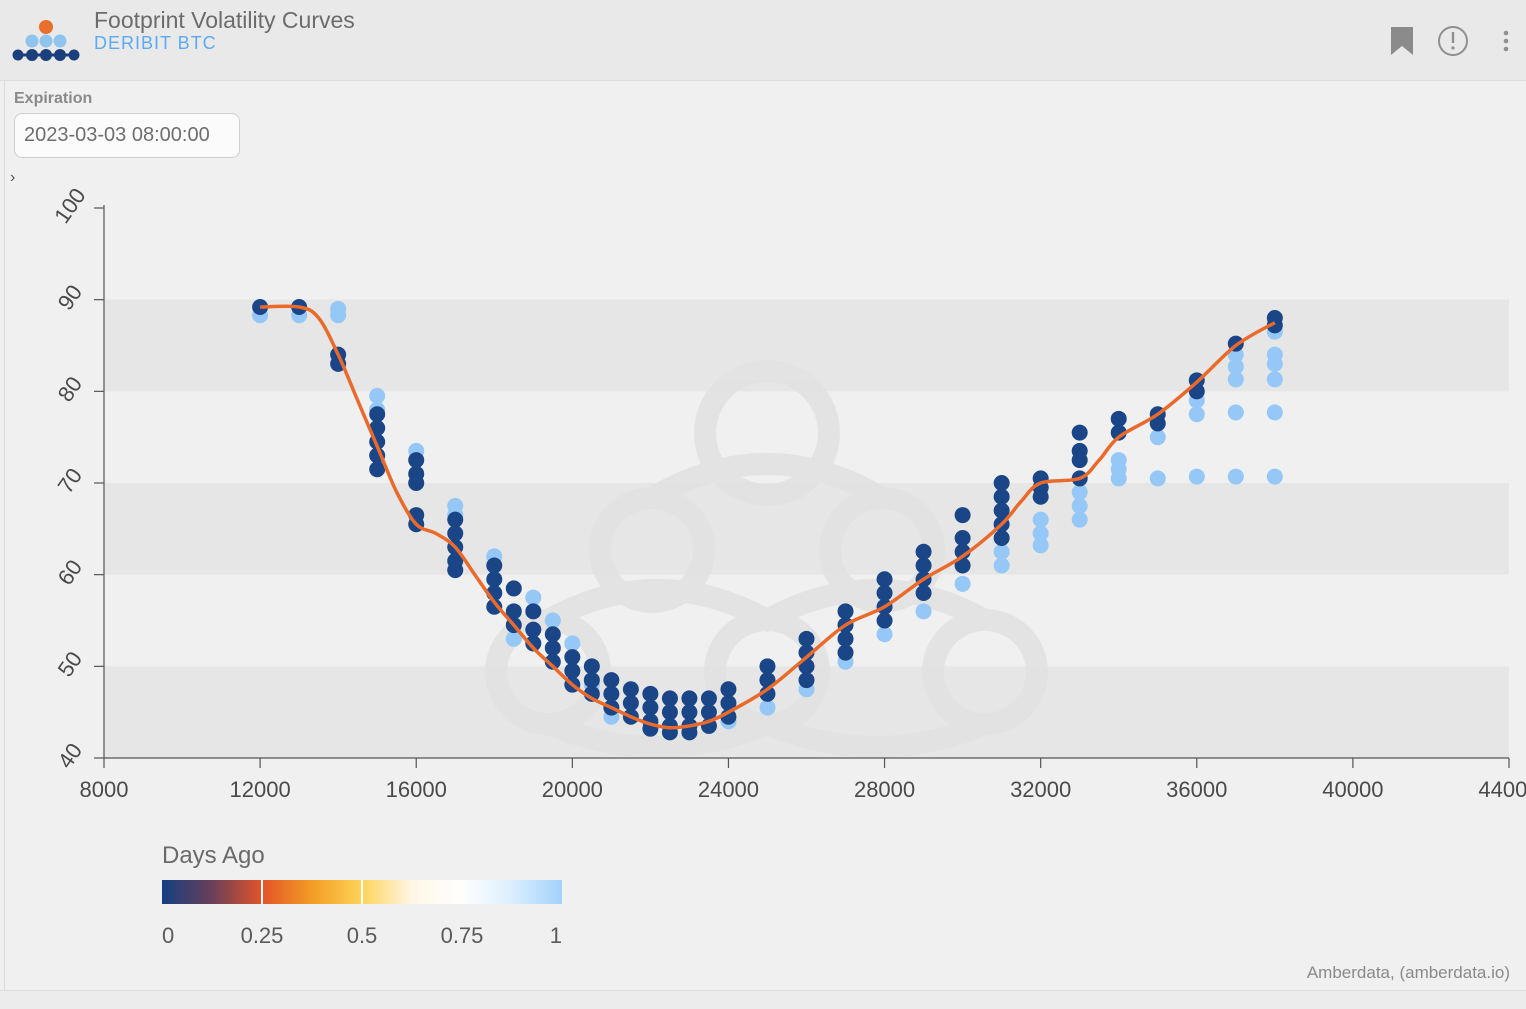 This screenshot has width=1526, height=1009. I want to click on expiration-select: 2023-03-03 08:00:00, so click(127, 135).